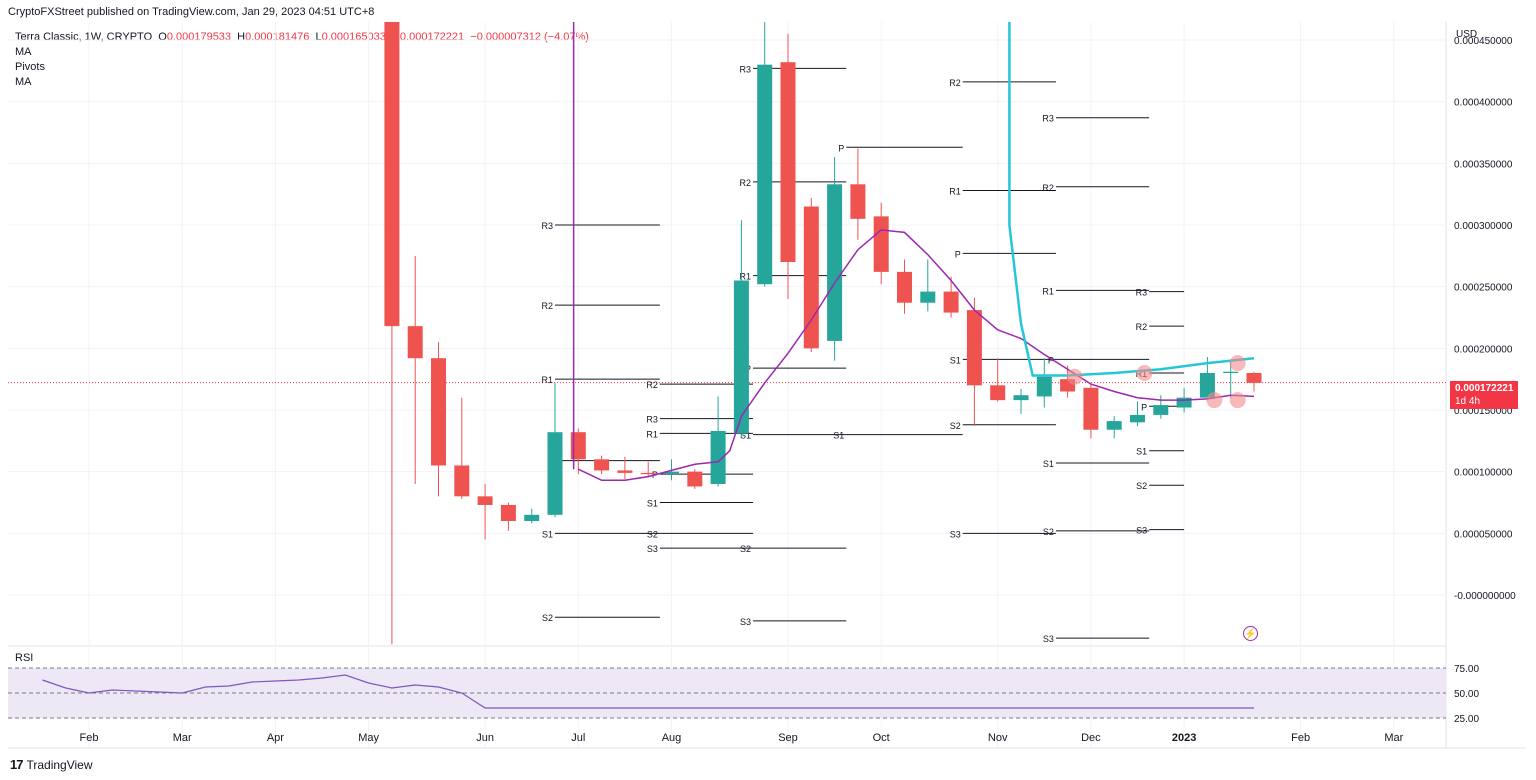  I want to click on price-tick-label: 0.000400000, so click(1483, 103).